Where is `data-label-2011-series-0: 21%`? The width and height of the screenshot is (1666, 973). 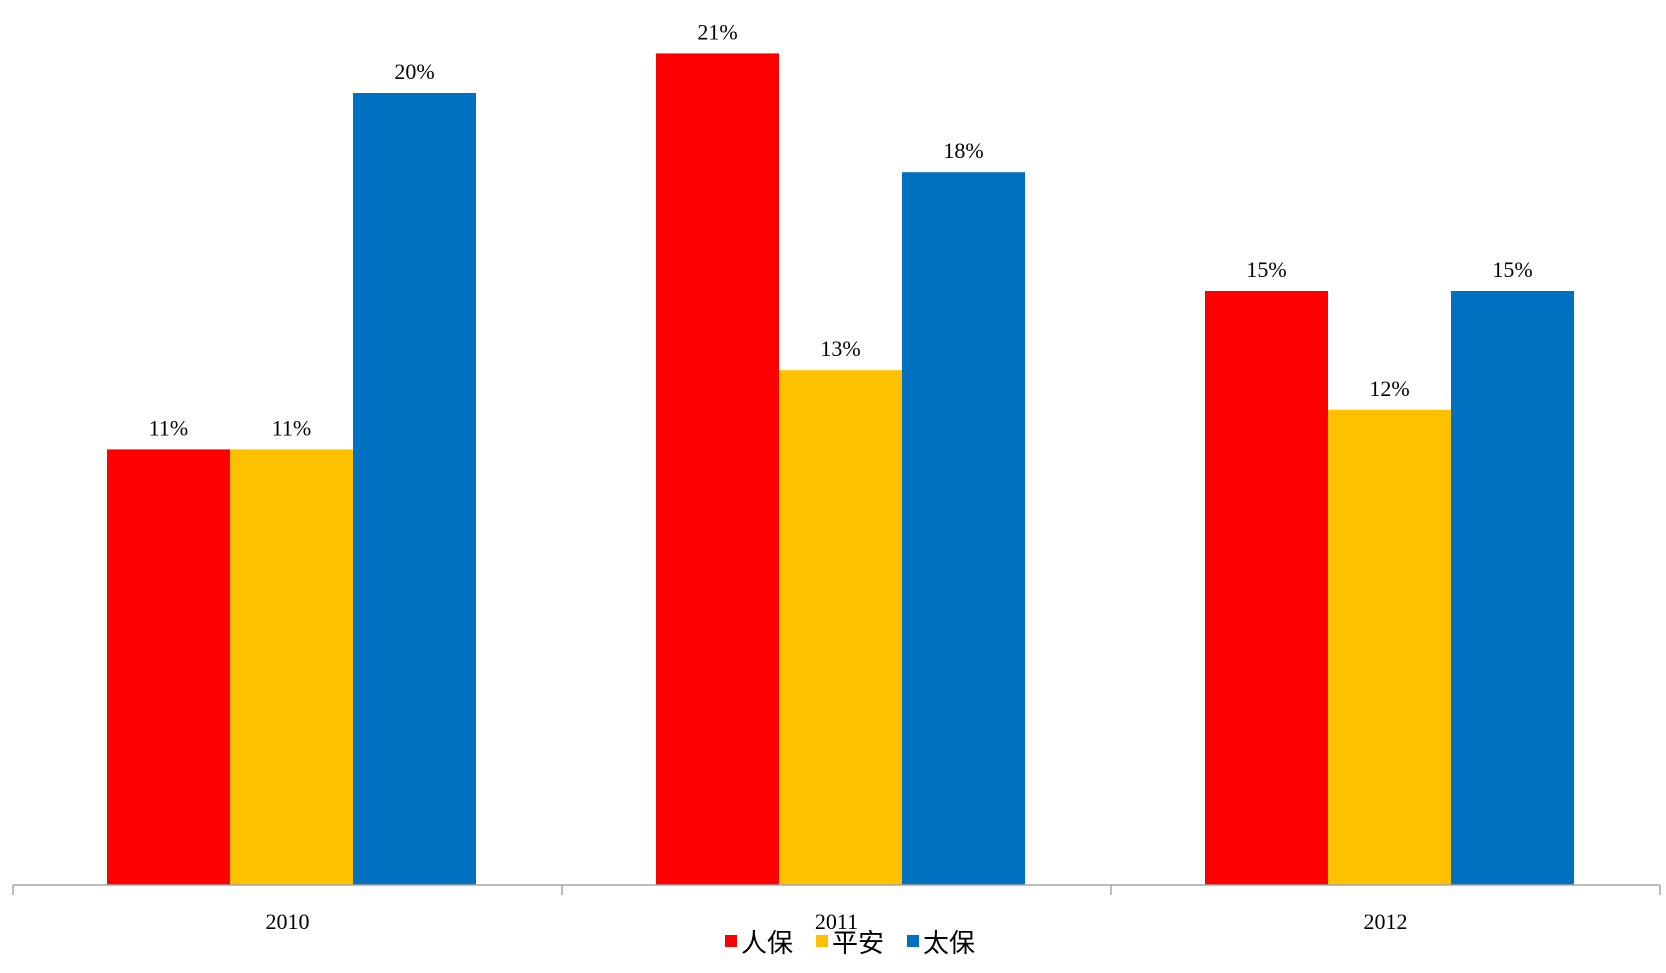
data-label-2011-series-0: 21% is located at coordinates (717, 31).